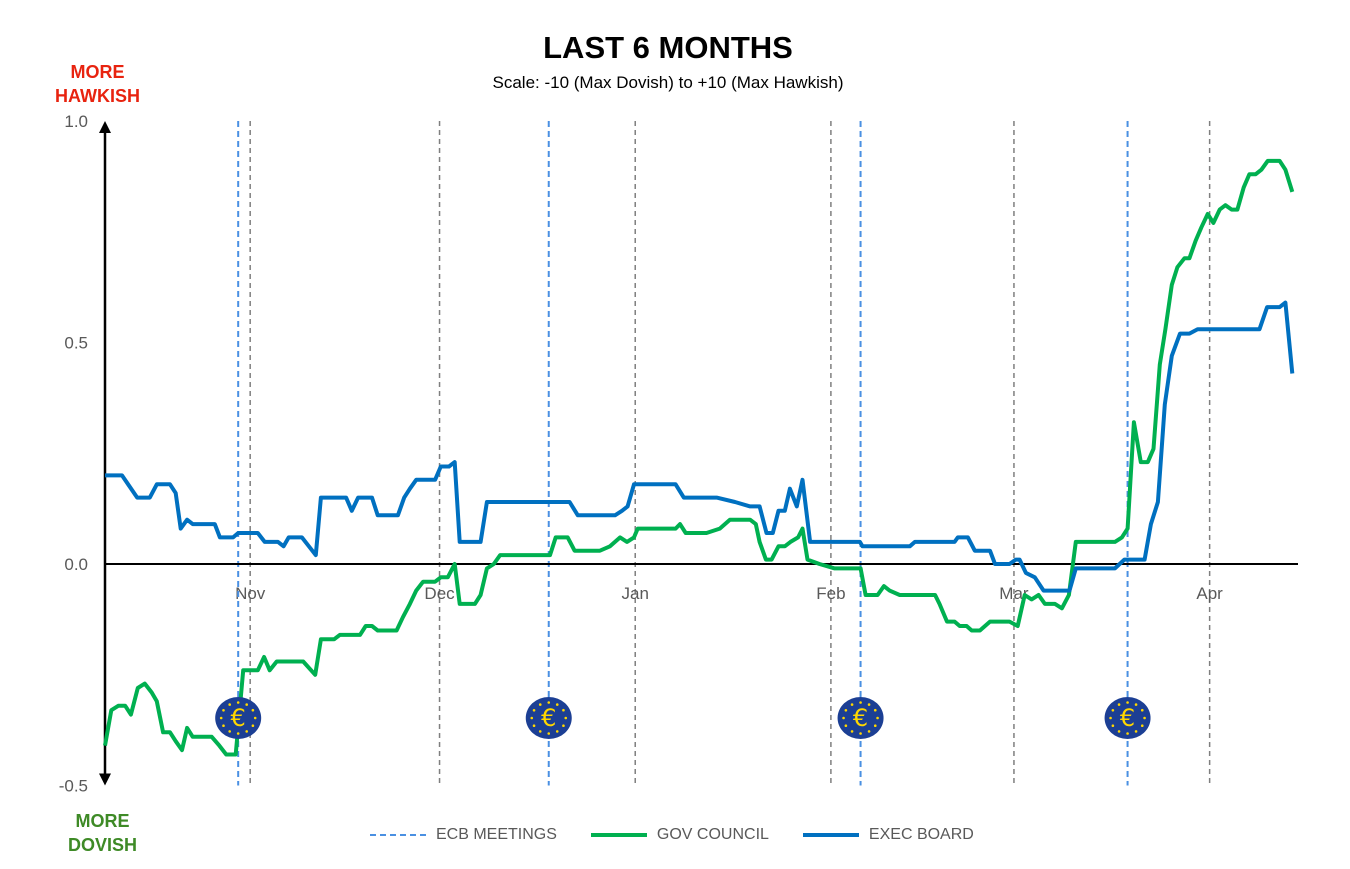  I want to click on legend-item-gov: GOV COUNCIL, so click(679, 835).